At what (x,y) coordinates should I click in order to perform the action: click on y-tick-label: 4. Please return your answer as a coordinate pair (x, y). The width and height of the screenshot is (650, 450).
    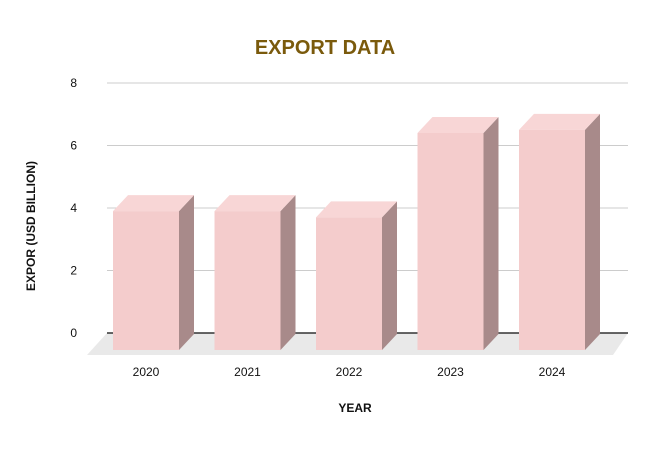
    Looking at the image, I should click on (73, 208).